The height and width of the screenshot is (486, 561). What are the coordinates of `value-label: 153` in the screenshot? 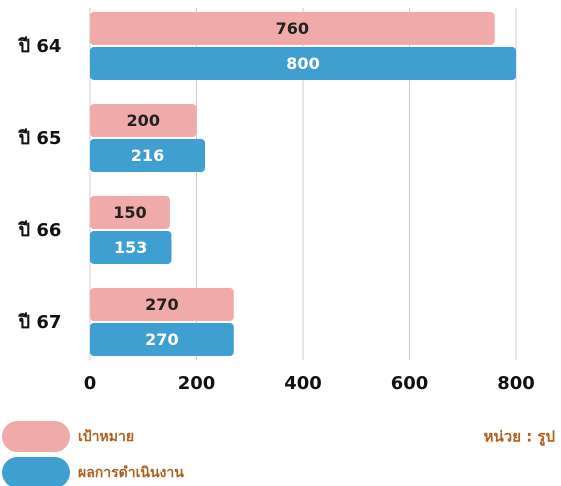 It's located at (130, 247).